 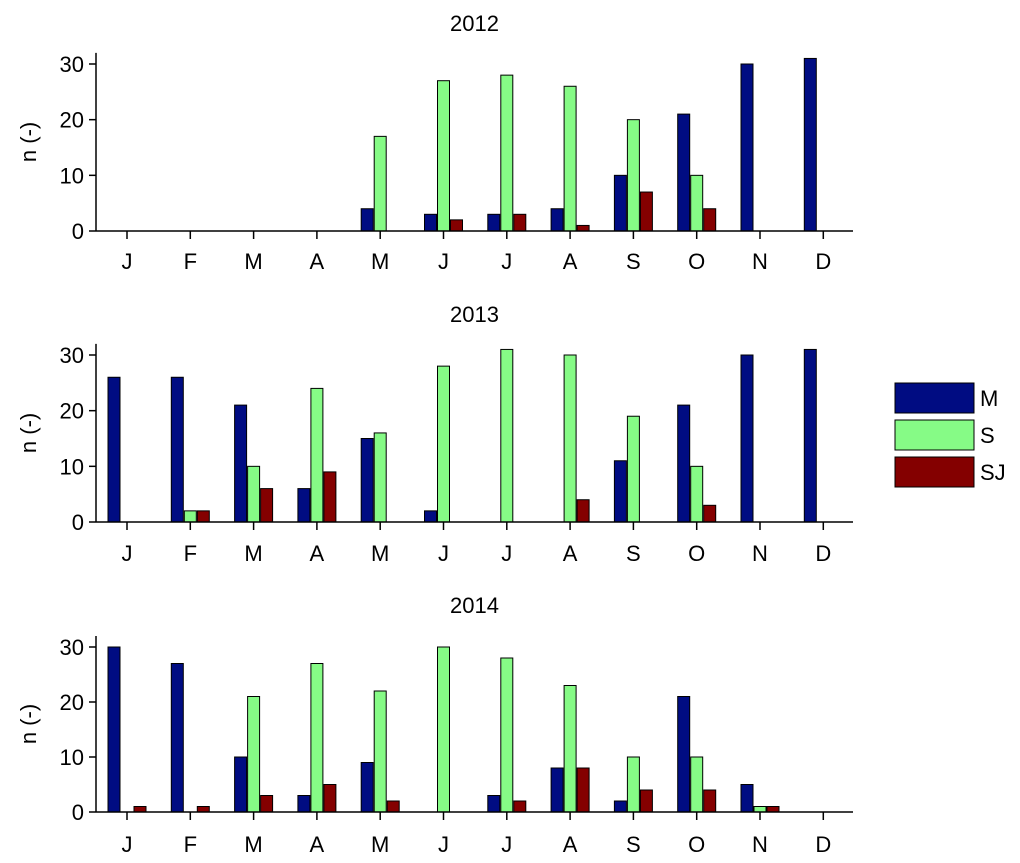 What do you see at coordinates (934, 398) in the screenshot?
I see `legend-swatch-M` at bounding box center [934, 398].